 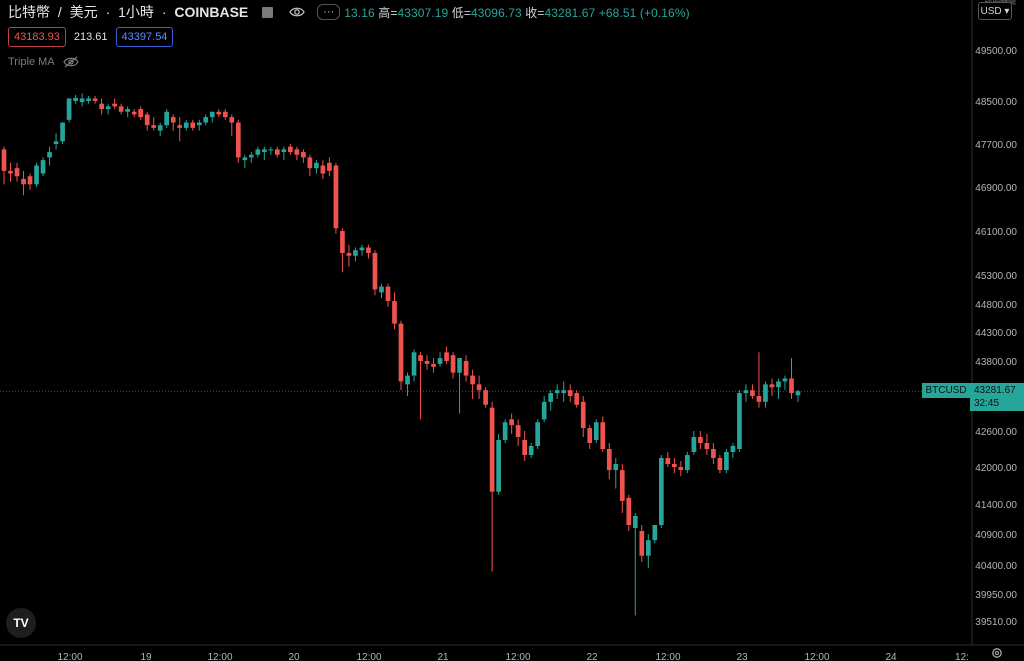 I want to click on ohlc-close: 43281.67, so click(x=570, y=12).